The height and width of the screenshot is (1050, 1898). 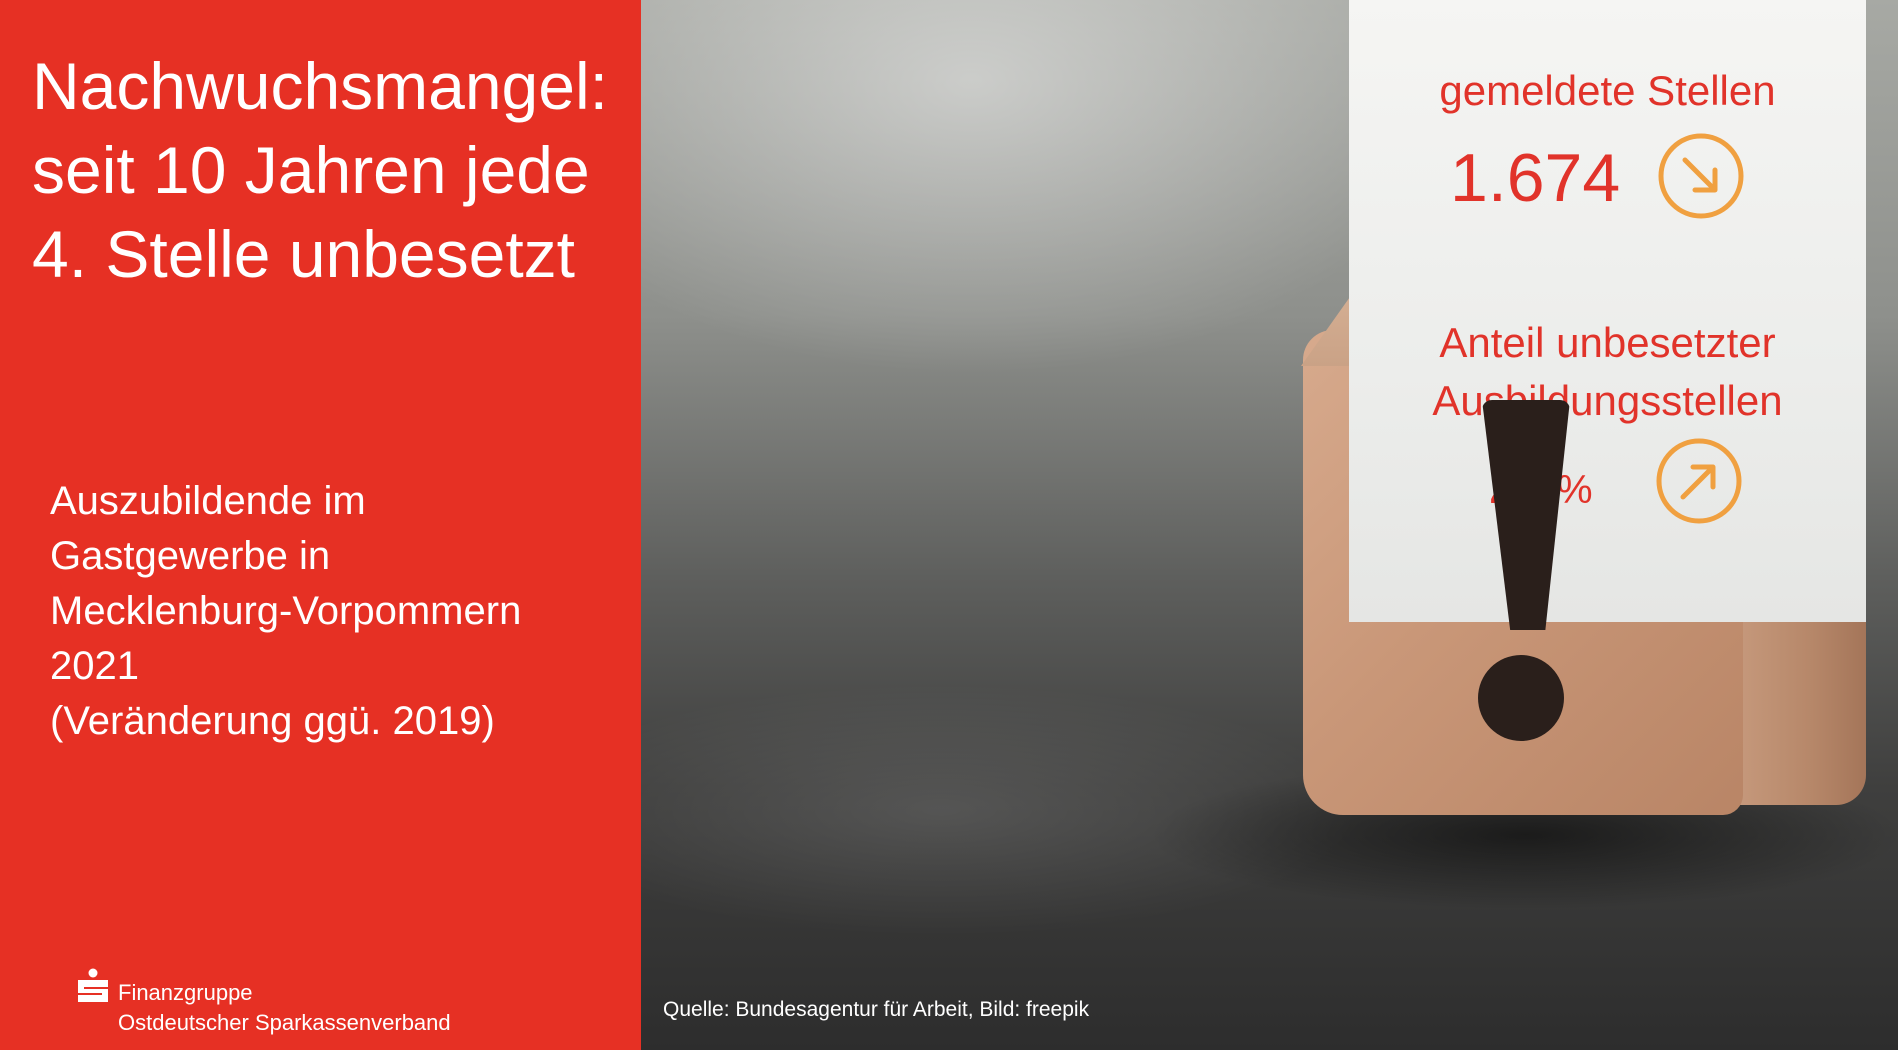 What do you see at coordinates (304, 254) in the screenshot?
I see `headline-line-3: 4. Stelle unbesetzt` at bounding box center [304, 254].